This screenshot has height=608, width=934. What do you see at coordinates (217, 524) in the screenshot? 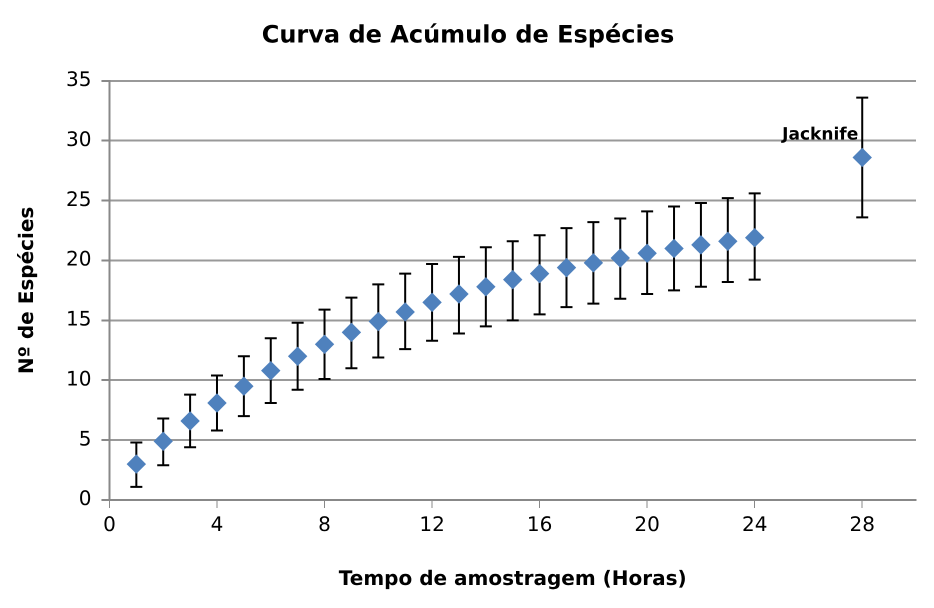
I see `x-tick-label: 4` at bounding box center [217, 524].